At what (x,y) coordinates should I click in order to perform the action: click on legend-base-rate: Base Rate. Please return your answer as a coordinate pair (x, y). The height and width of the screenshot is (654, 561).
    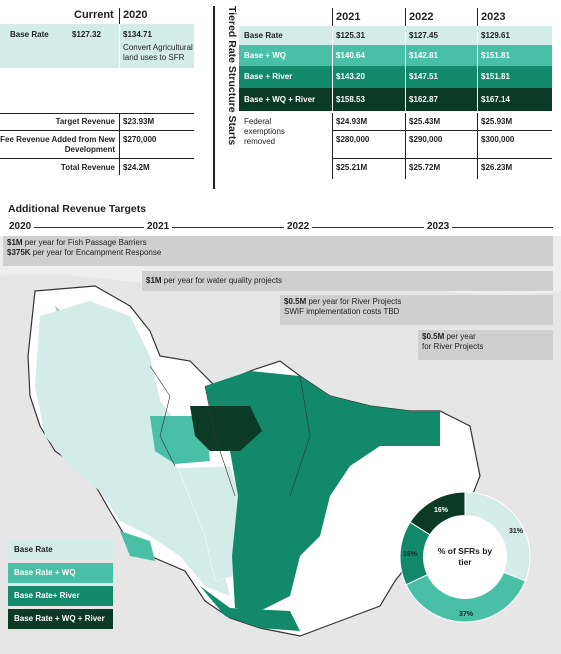
    Looking at the image, I should click on (60, 550).